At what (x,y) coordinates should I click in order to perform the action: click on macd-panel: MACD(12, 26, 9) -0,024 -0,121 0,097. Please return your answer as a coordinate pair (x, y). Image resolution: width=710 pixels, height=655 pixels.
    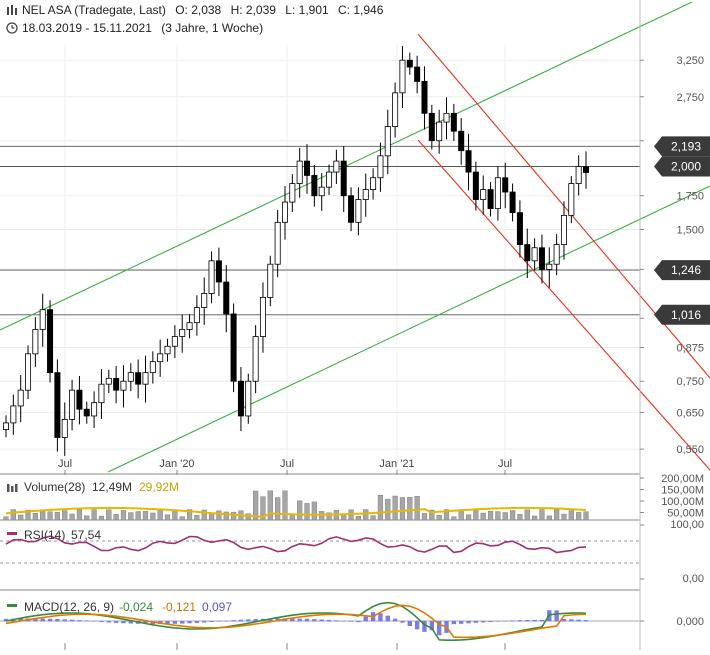
    Looking at the image, I should click on (320, 625).